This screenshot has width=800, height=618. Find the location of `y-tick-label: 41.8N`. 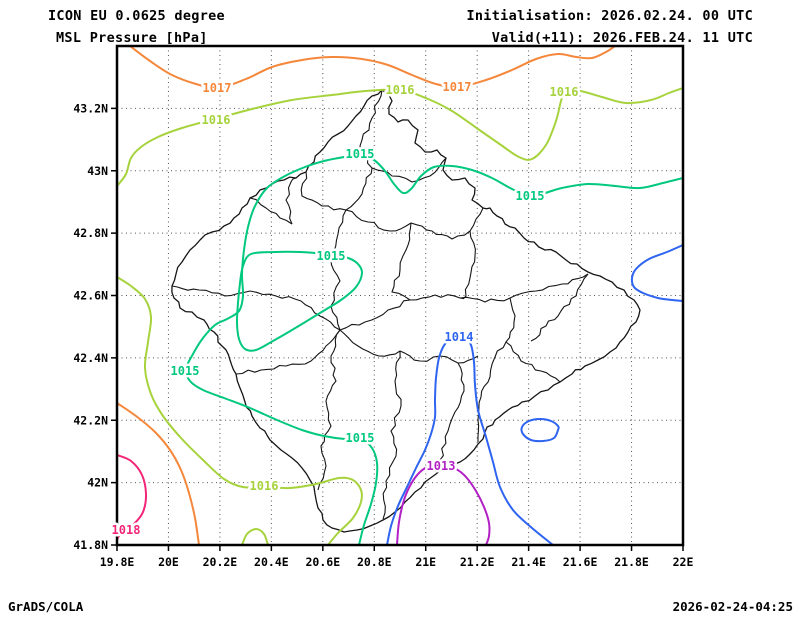

y-tick-label: 41.8N is located at coordinates (90, 545).